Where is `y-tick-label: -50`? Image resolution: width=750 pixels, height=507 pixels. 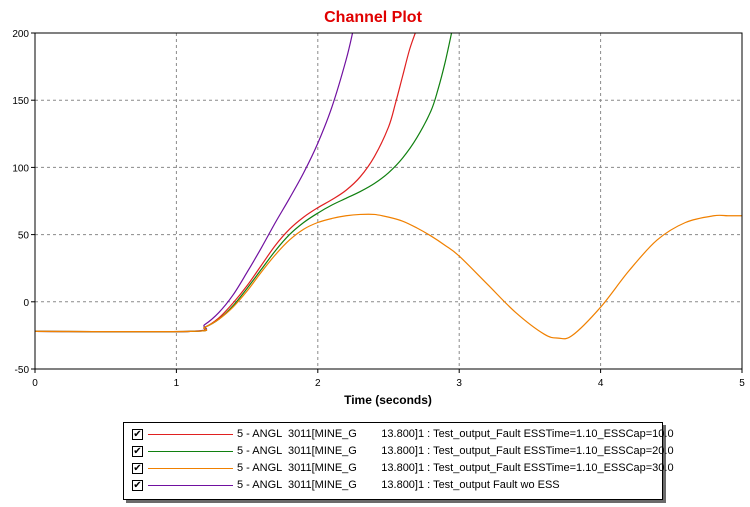
y-tick-label: -50 is located at coordinates (22, 370).